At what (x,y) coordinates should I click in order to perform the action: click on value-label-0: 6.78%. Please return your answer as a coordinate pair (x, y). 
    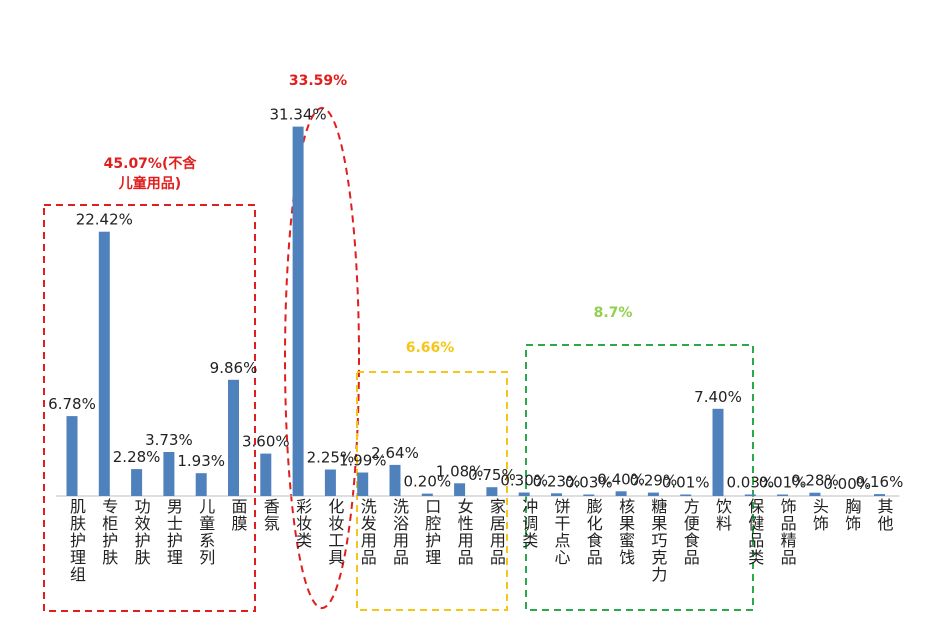
    Looking at the image, I should click on (72, 404).